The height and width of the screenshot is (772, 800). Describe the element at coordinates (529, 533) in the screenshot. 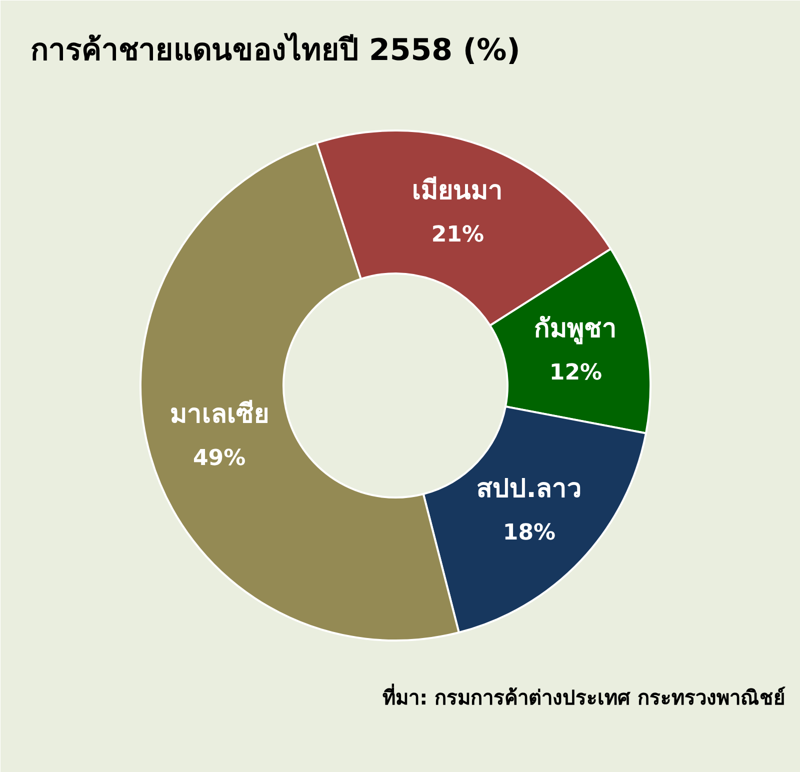

I see `data-label: 18%` at that location.